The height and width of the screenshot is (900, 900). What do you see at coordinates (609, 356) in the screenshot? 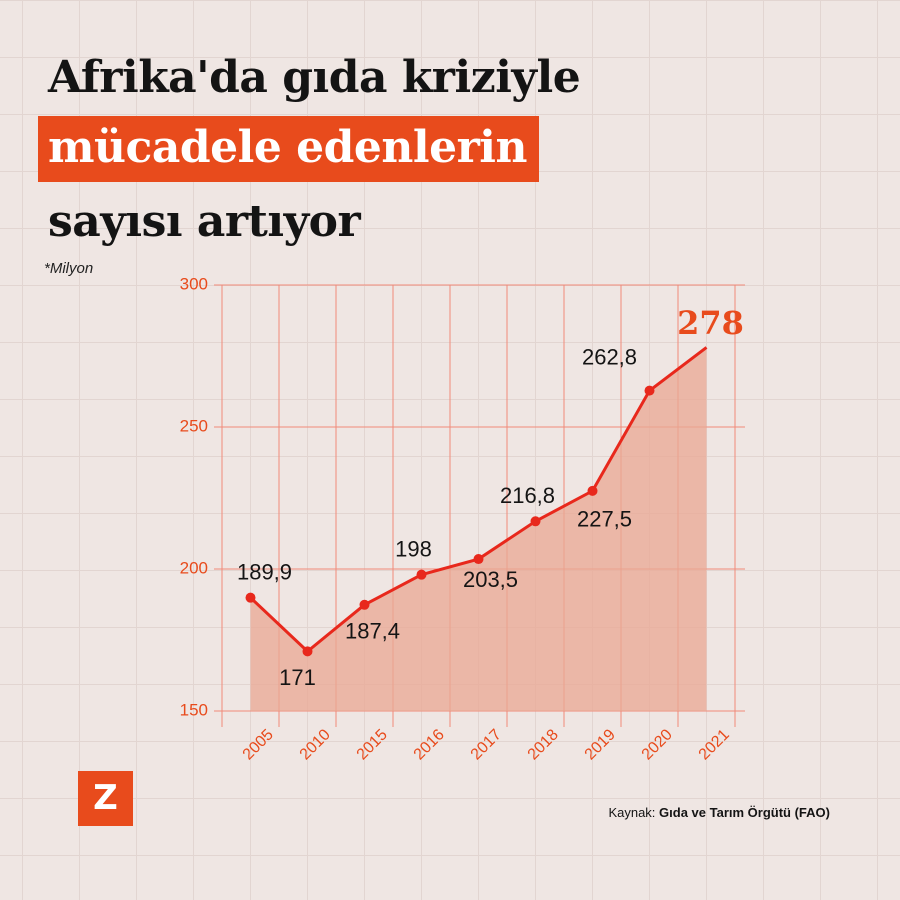
I see `value-label: 262,8` at bounding box center [609, 356].